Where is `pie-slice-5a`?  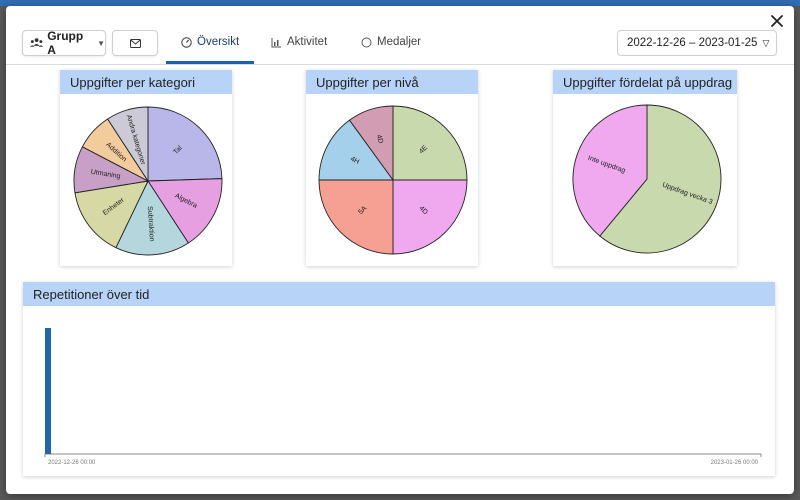 pie-slice-5a is located at coordinates (356, 217).